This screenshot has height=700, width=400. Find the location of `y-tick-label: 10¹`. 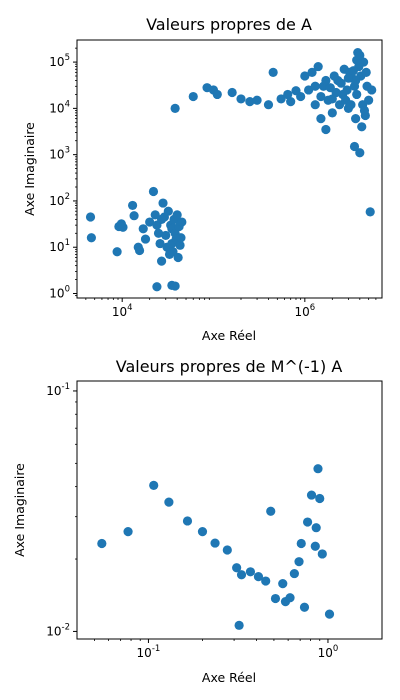

y-tick-label: 10¹ is located at coordinates (59, 246).